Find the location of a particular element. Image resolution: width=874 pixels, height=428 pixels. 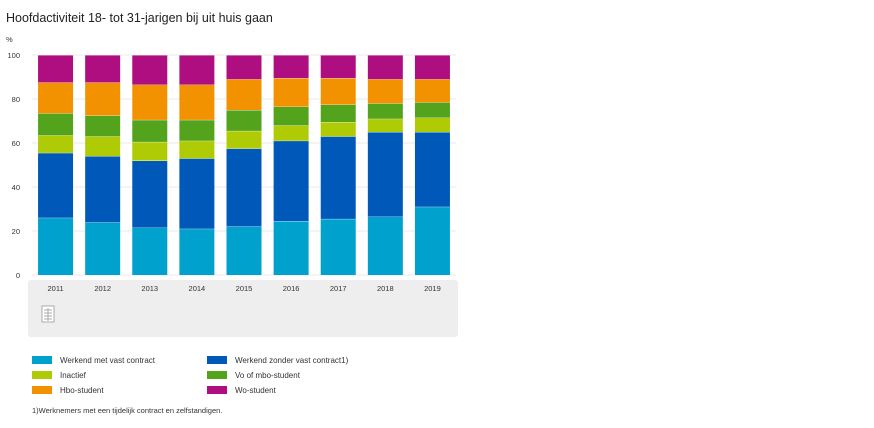

legend-item: Inactief is located at coordinates (119, 375).